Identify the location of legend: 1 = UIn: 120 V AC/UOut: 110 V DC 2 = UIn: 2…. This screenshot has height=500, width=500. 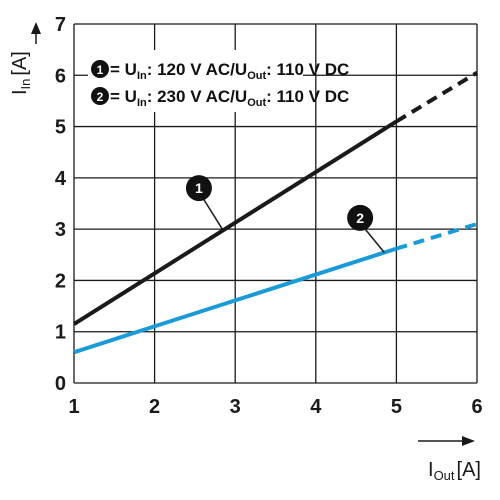
(218, 81).